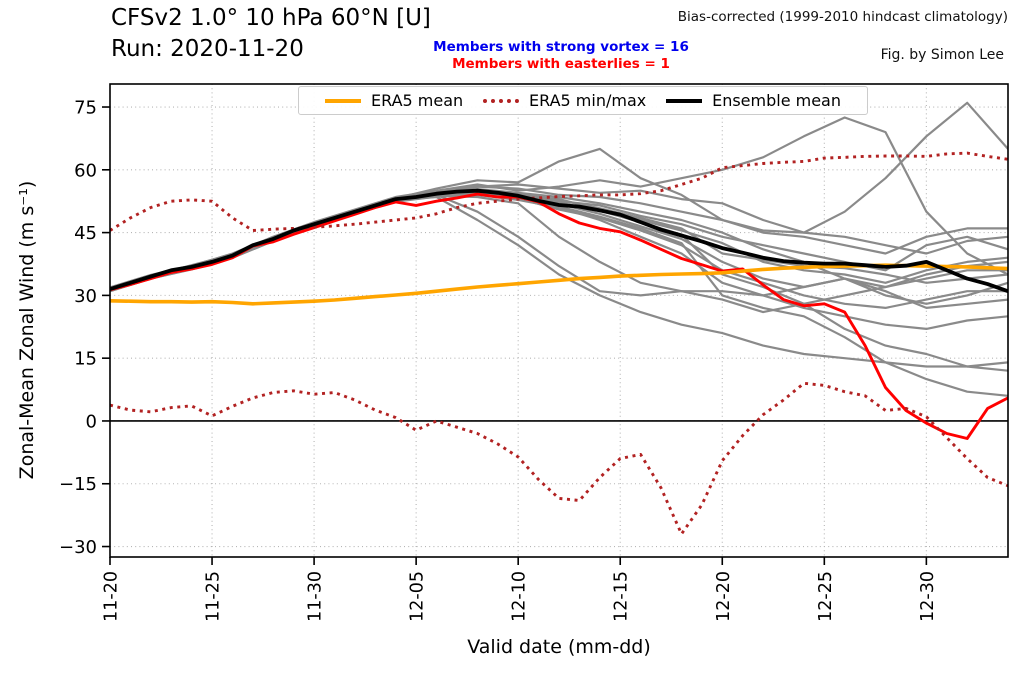 The image size is (1024, 679). Describe the element at coordinates (214, 596) in the screenshot. I see `svg-text: 11-25` at that location.